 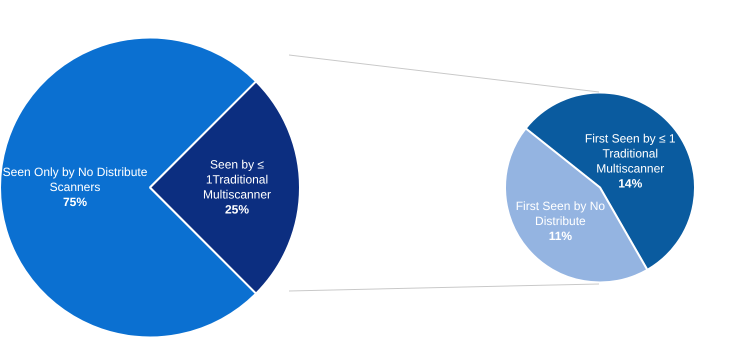 I want to click on slice-label: First Seen by ≤ 1 Traditional Multiscanner, so click(x=630, y=153).